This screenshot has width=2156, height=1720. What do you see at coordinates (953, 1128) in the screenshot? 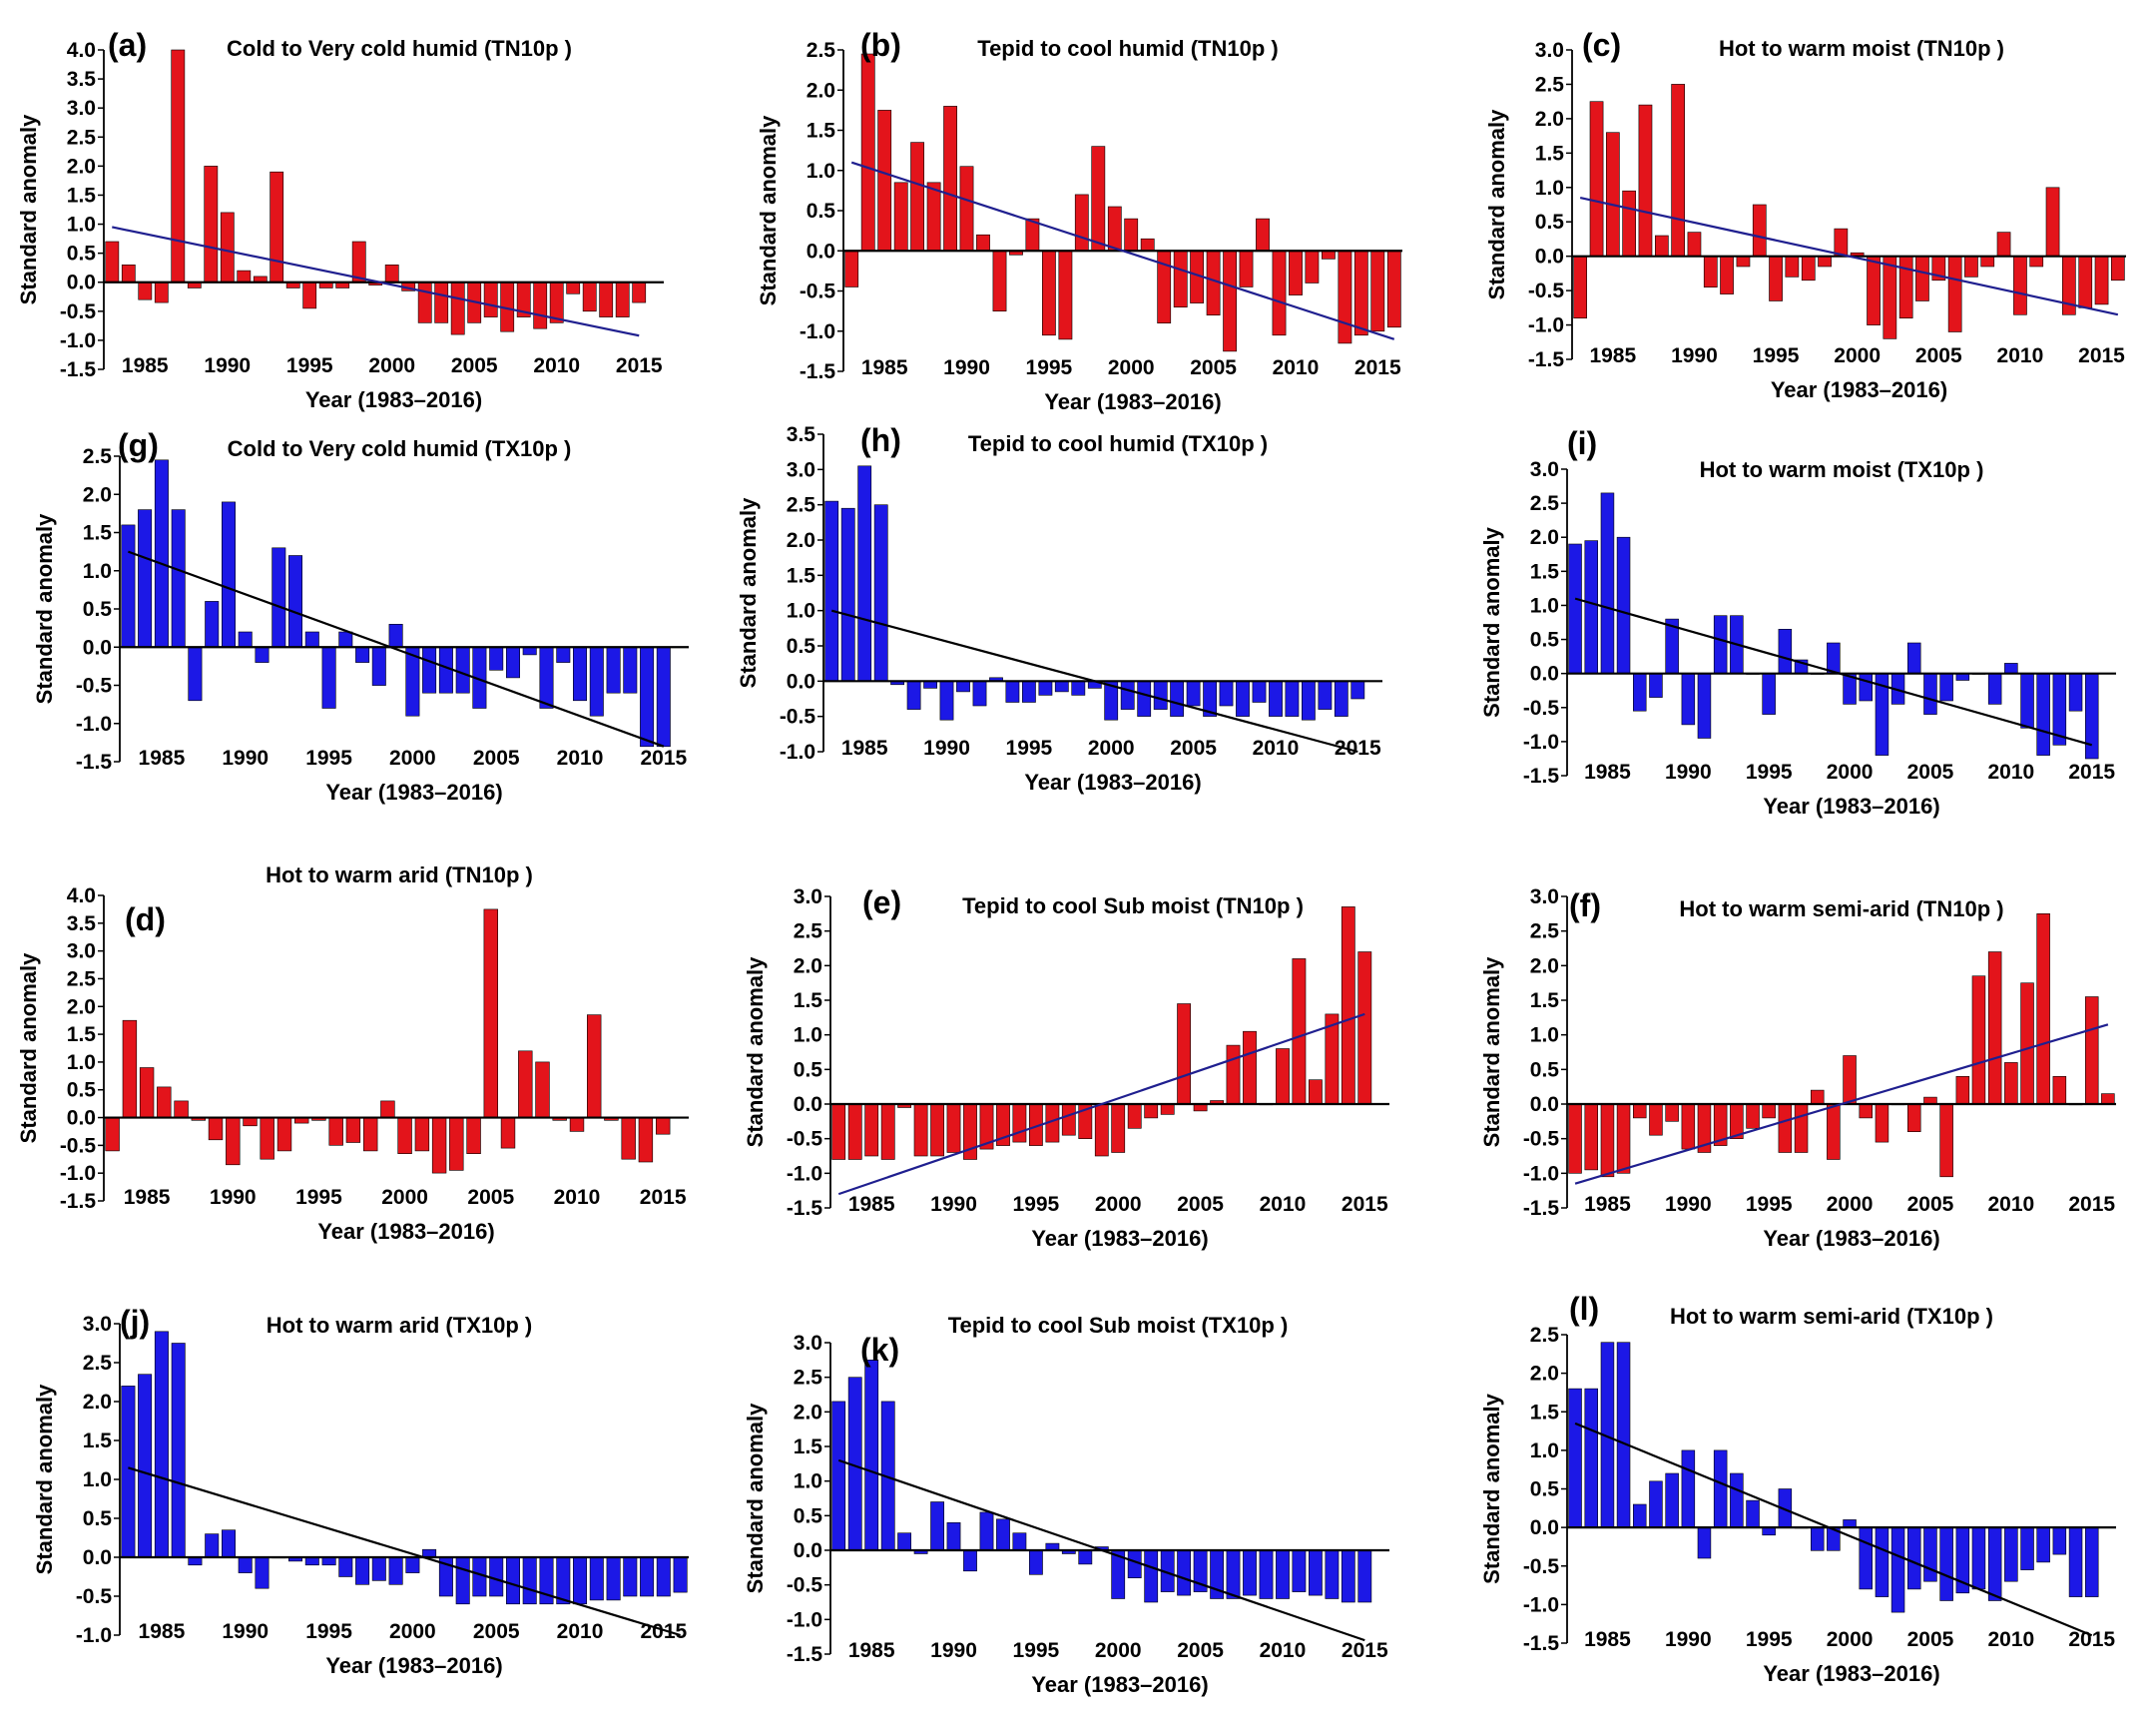
I see `bar-e-1990` at bounding box center [953, 1128].